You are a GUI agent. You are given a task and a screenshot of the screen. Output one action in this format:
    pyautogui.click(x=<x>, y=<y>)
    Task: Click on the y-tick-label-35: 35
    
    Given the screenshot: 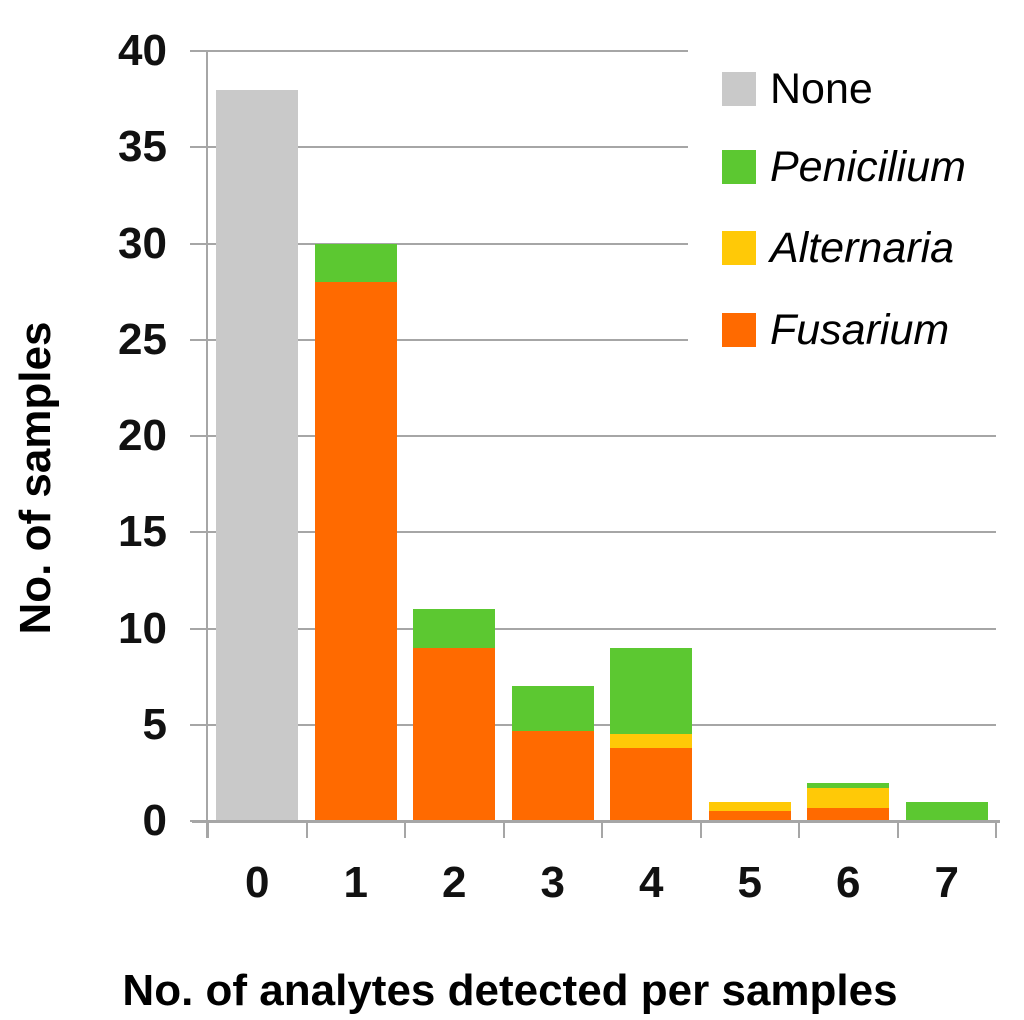 What is the action you would take?
    pyautogui.click(x=142, y=147)
    